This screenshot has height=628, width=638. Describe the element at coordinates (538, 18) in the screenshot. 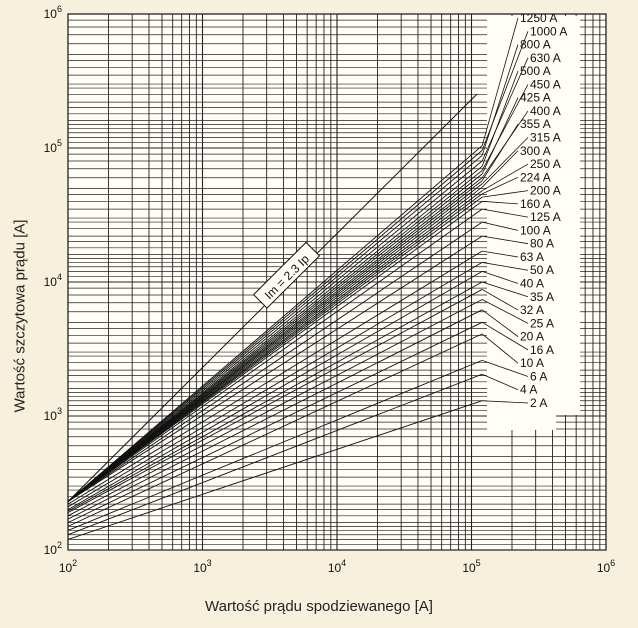

I see `series-label: 1250 A` at that location.